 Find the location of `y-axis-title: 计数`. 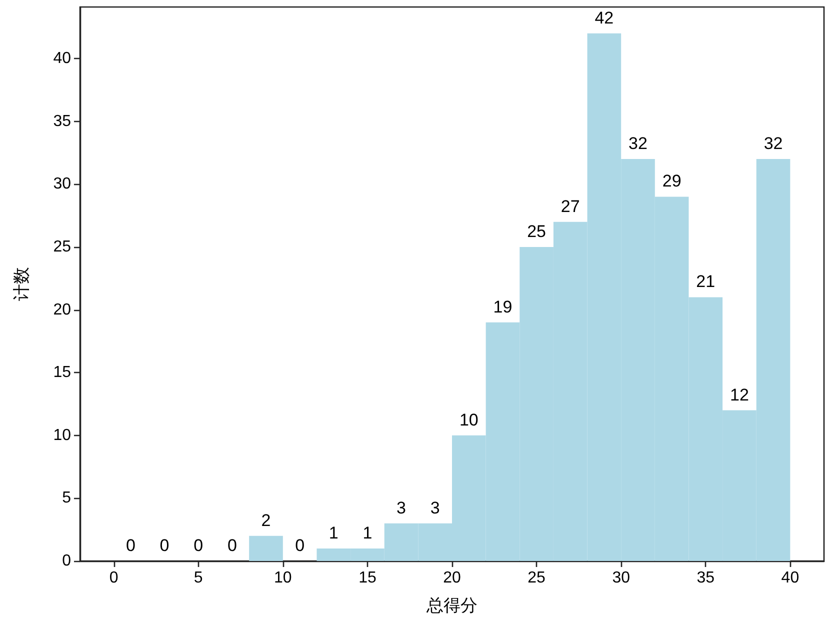

y-axis-title: 计数 is located at coordinates (21, 284).